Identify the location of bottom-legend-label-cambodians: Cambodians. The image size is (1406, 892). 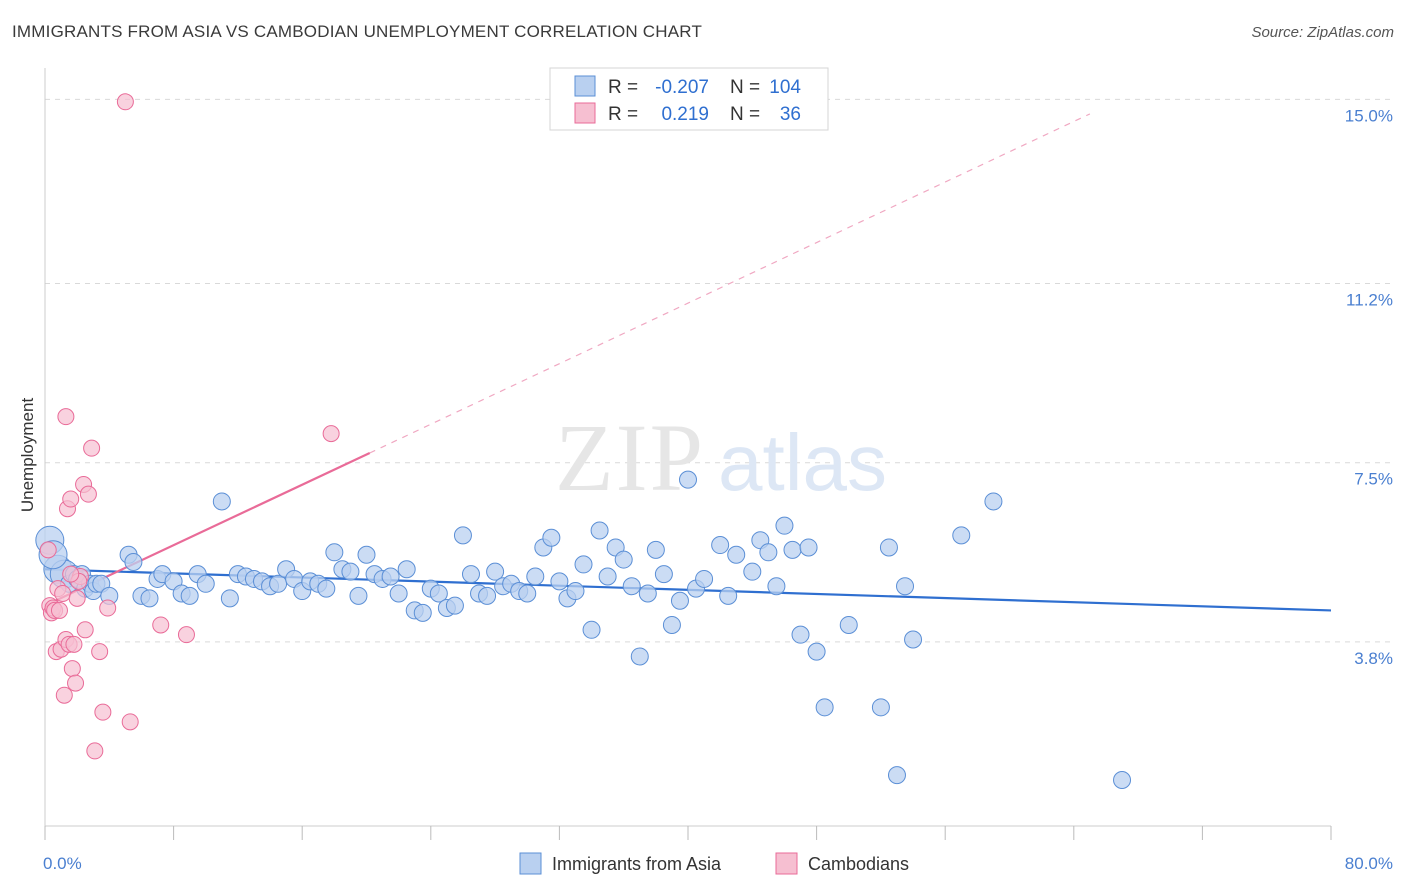
(858, 864).